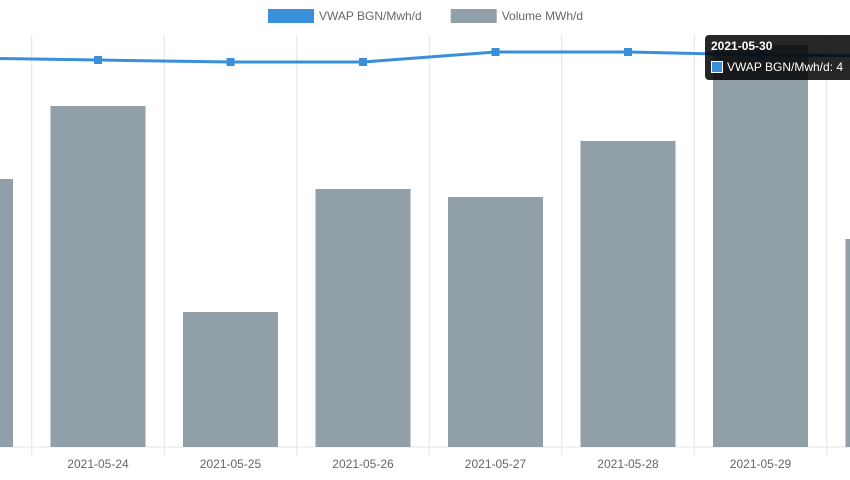  Describe the element at coordinates (717, 67) in the screenshot. I see `tooltip-swatch` at that location.